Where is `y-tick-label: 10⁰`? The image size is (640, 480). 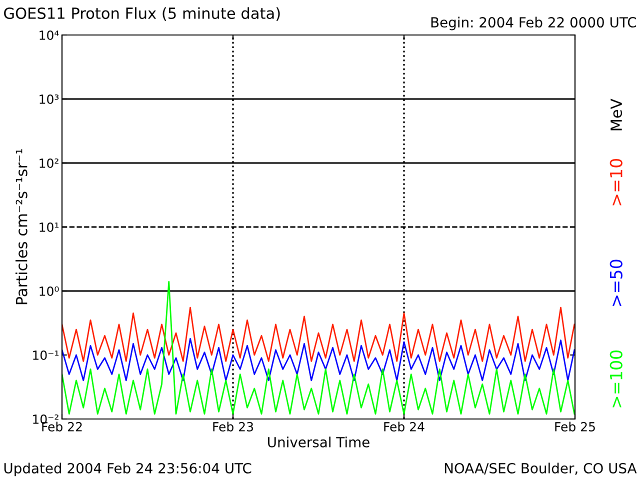
y-tick-label: 10⁰ is located at coordinates (49, 291).